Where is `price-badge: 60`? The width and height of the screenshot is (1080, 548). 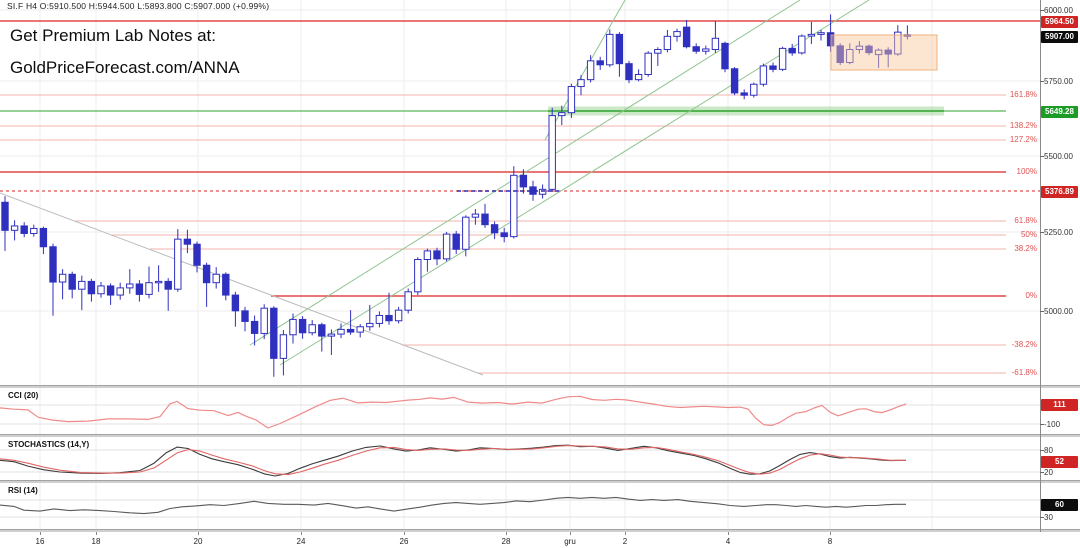
price-badge: 60 is located at coordinates (1059, 504).